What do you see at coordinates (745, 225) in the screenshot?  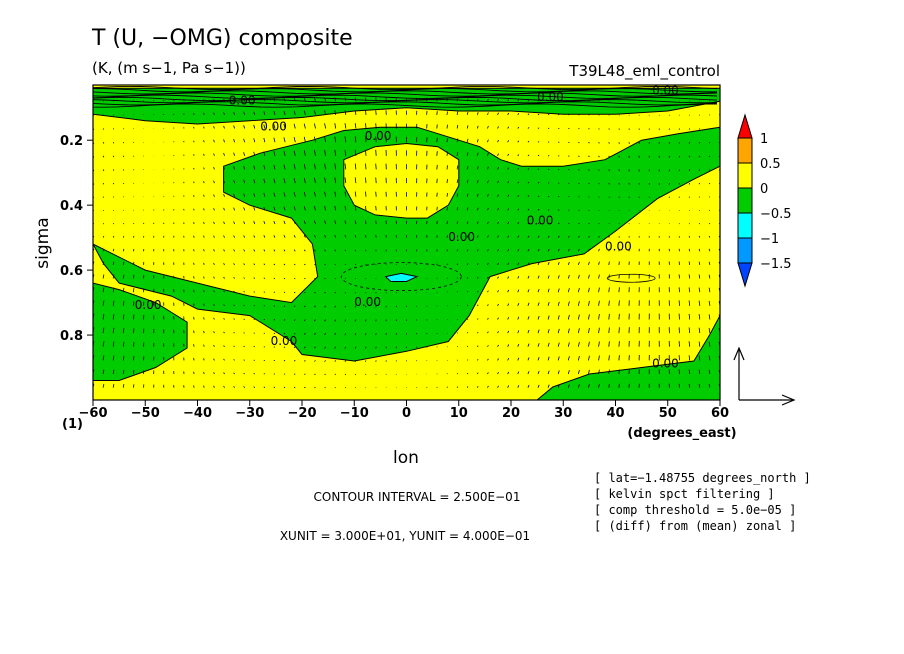 I see `colorbar-segment` at bounding box center [745, 225].